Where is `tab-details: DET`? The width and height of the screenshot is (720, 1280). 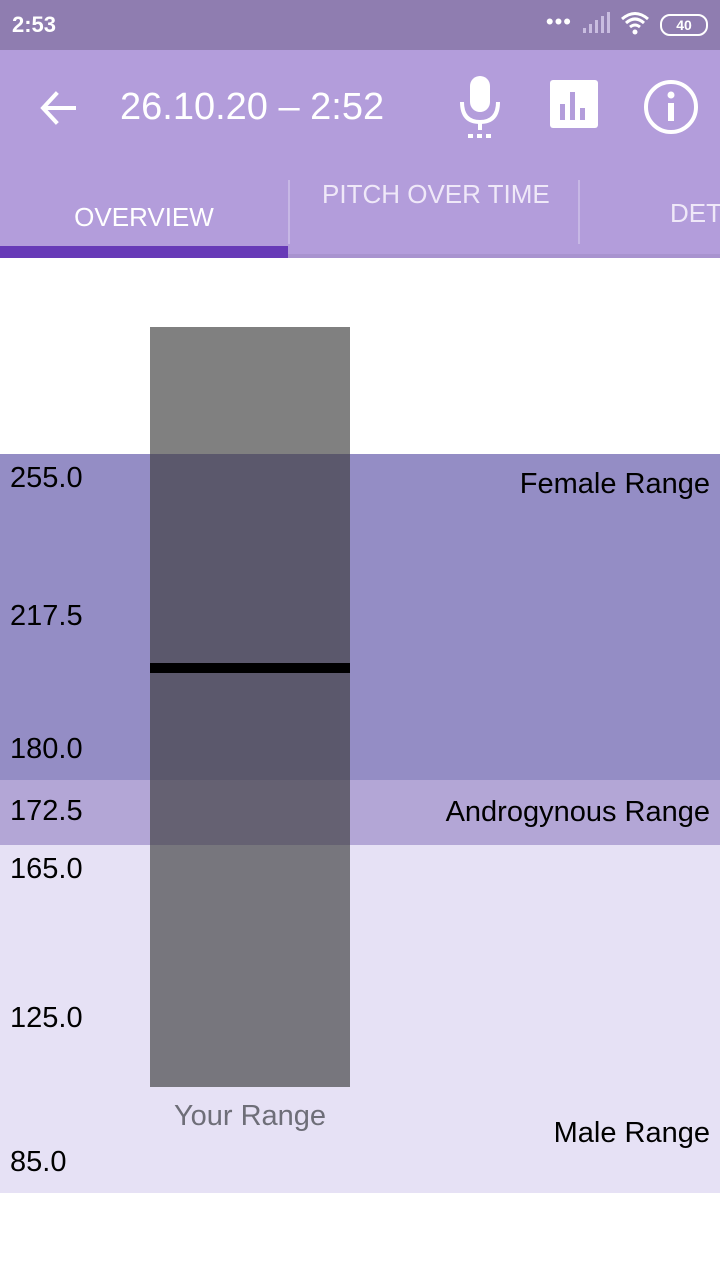 tab-details: DET is located at coordinates (650, 217).